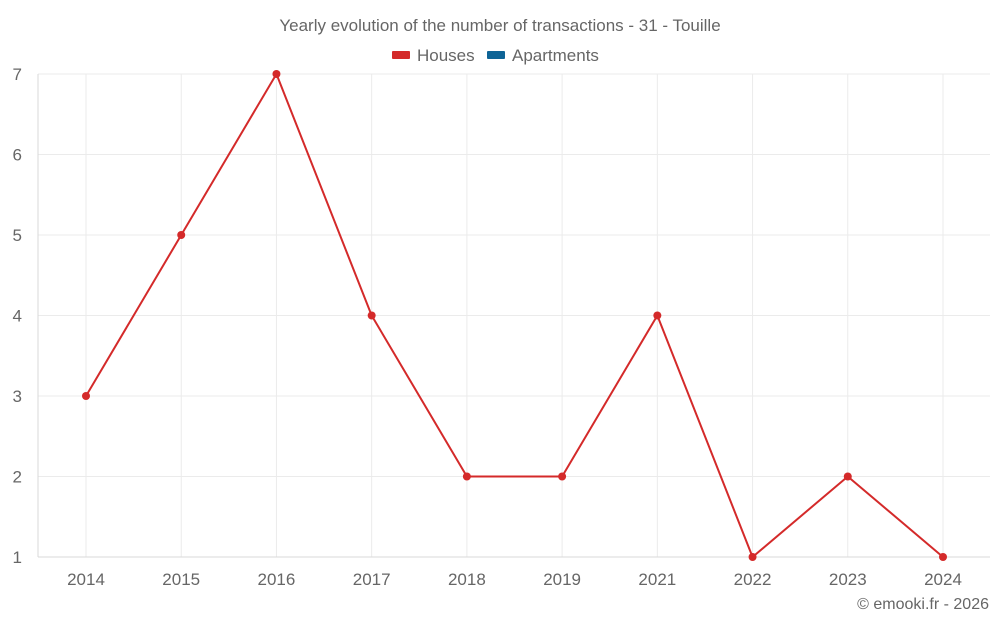  What do you see at coordinates (17, 74) in the screenshot?
I see `y-tick-label-7: 7` at bounding box center [17, 74].